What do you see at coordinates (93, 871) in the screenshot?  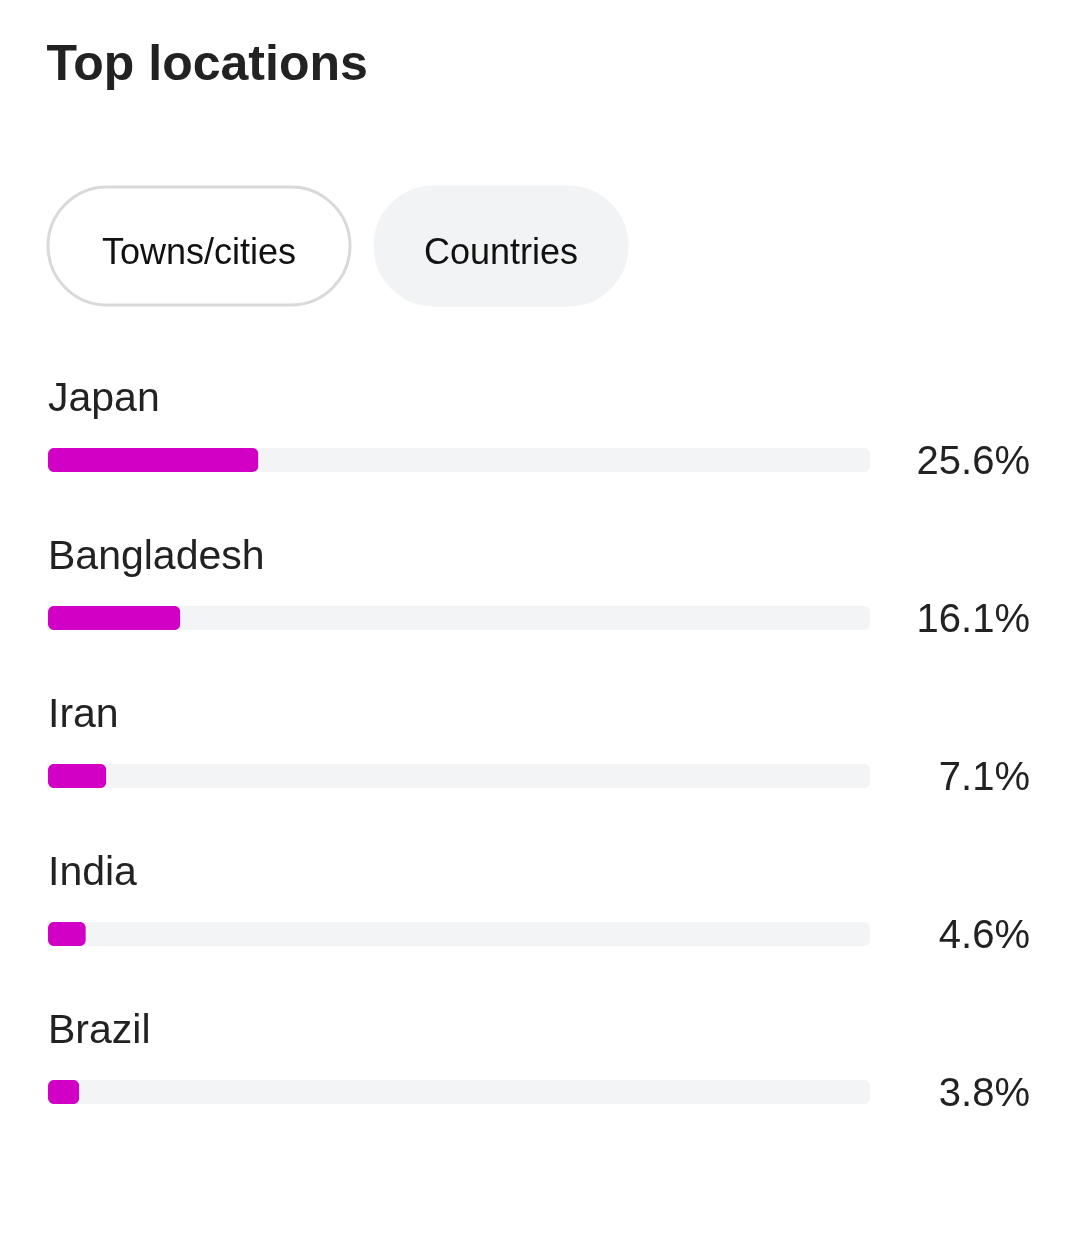 I see `y-tick-label: India` at bounding box center [93, 871].